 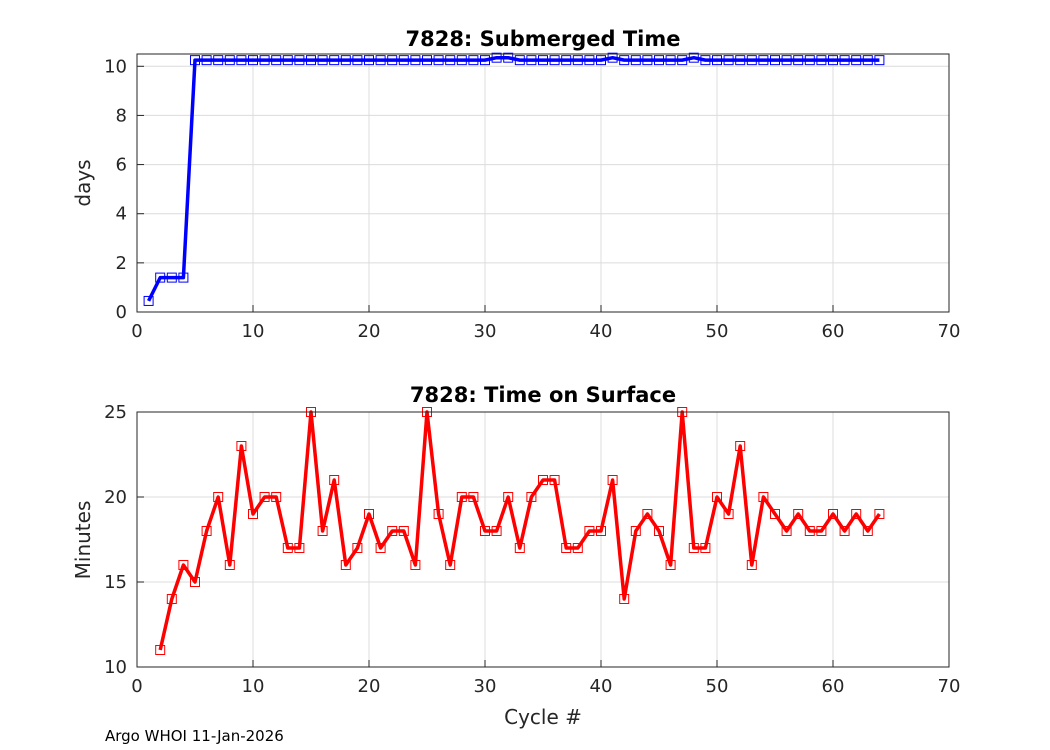 What do you see at coordinates (543, 717) in the screenshot?
I see `cycle-xlabel: Cycle #` at bounding box center [543, 717].